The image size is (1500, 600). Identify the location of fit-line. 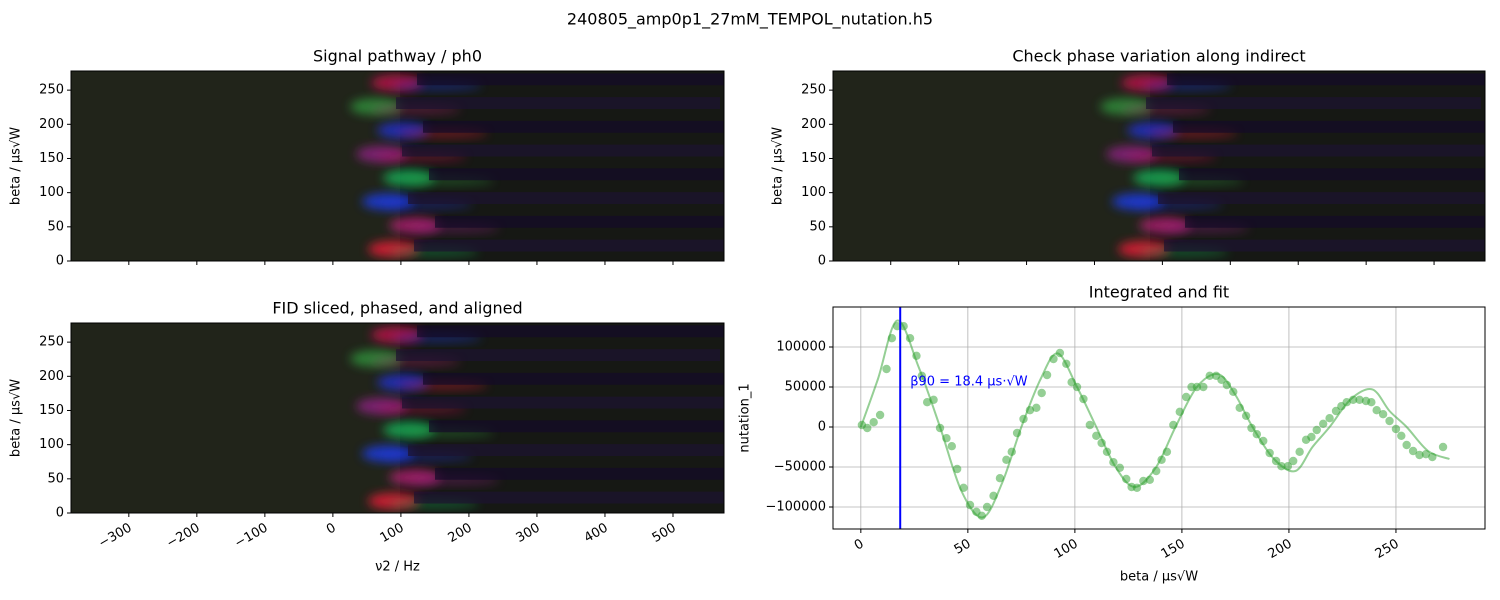
(1154, 419).